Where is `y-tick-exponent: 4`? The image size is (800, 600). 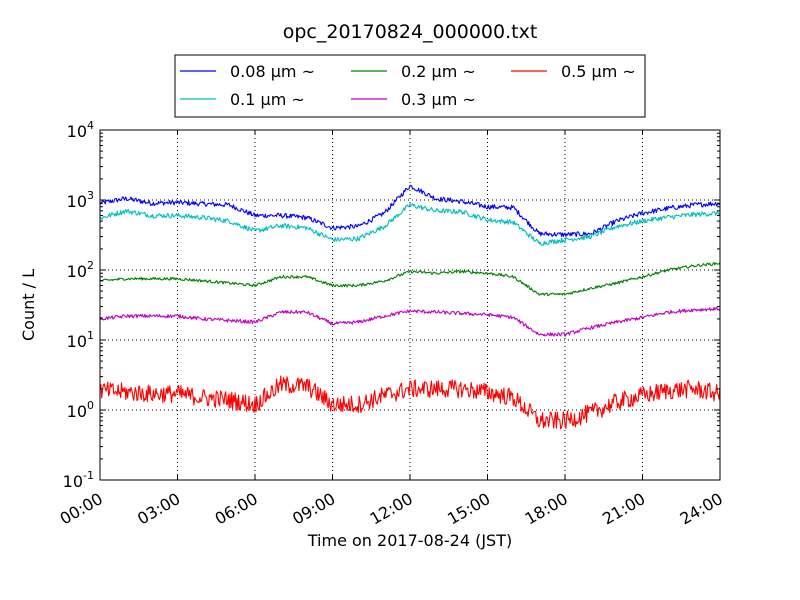
y-tick-exponent: 4 is located at coordinates (90, 125).